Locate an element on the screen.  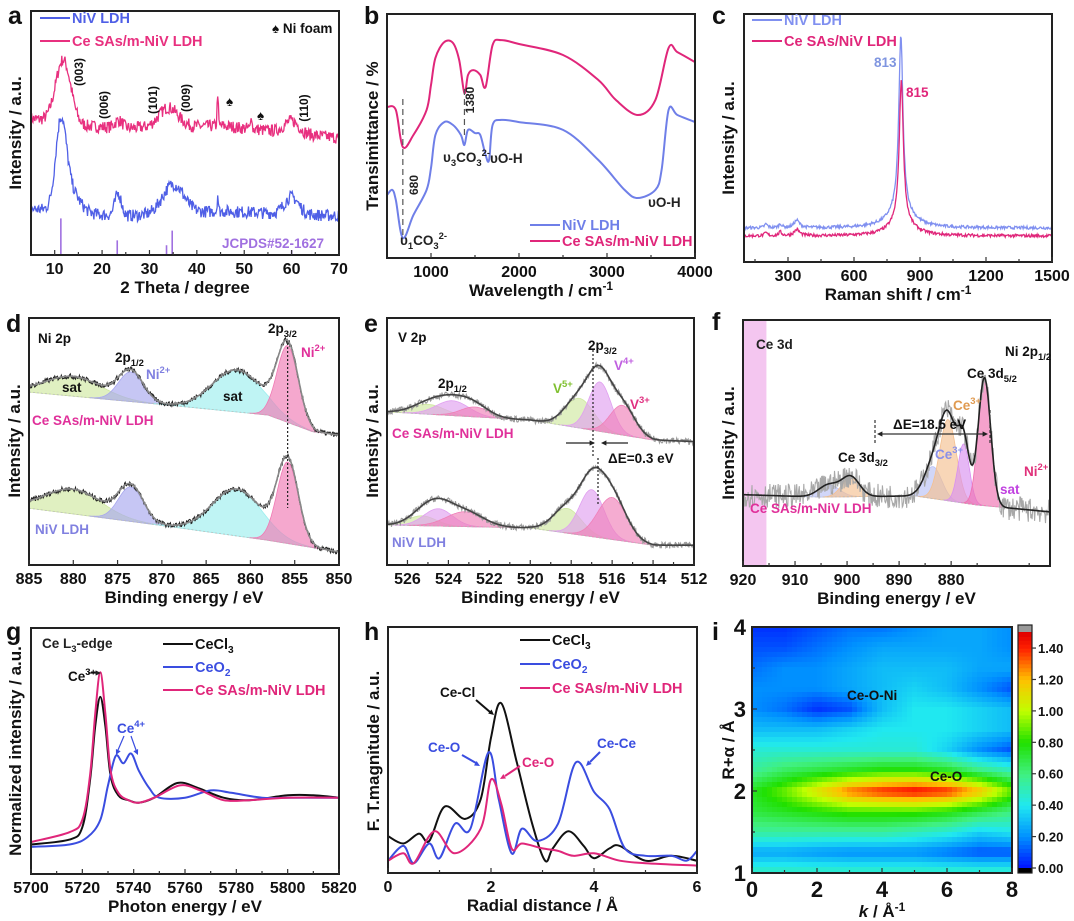
x-tick-label: 2000 is located at coordinates (519, 272).